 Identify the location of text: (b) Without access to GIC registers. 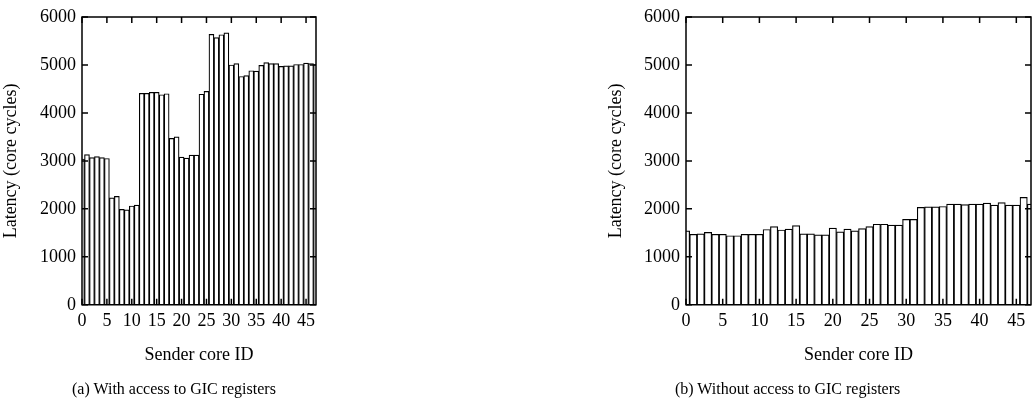
(788, 389).